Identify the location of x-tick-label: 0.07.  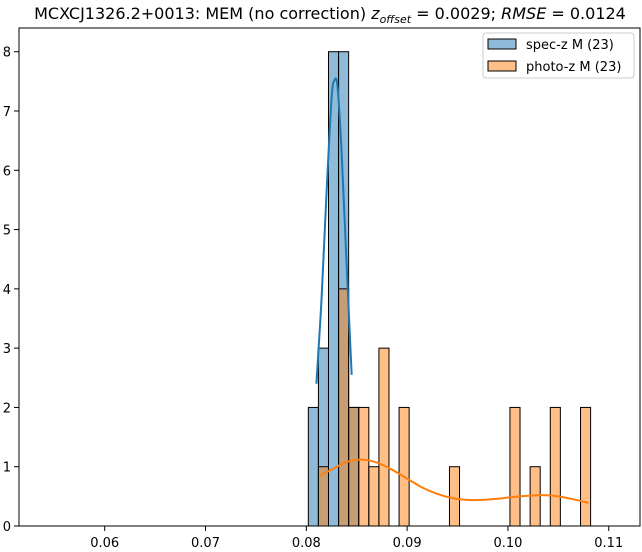
(205, 543).